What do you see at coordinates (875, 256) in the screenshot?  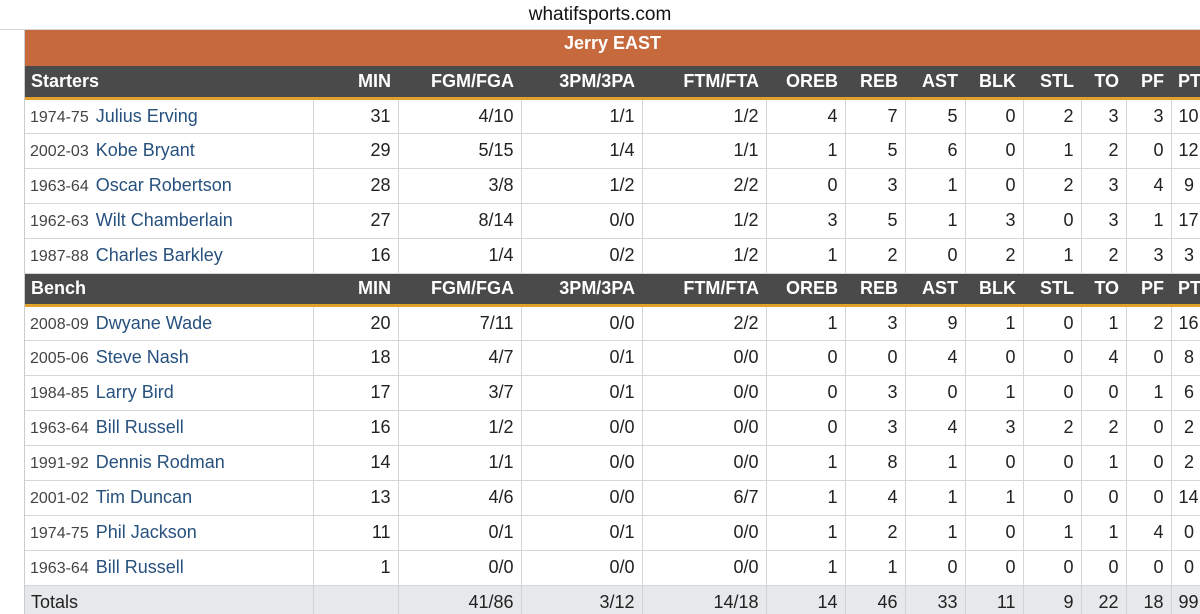 I see `stat-reb: 2` at bounding box center [875, 256].